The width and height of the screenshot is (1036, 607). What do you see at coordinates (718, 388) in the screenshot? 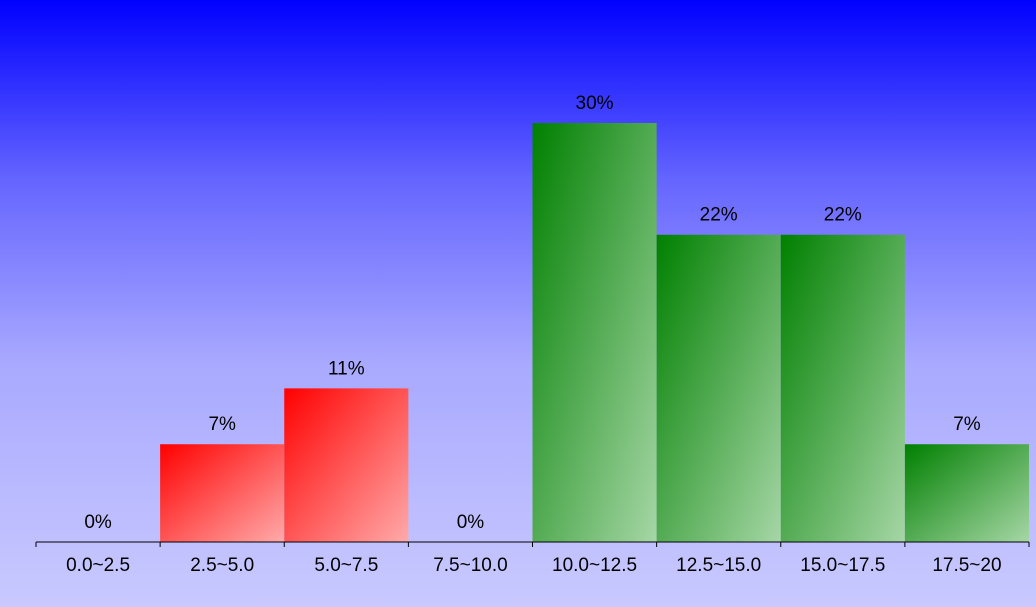
I see `bar-12.5~15.0` at bounding box center [718, 388].